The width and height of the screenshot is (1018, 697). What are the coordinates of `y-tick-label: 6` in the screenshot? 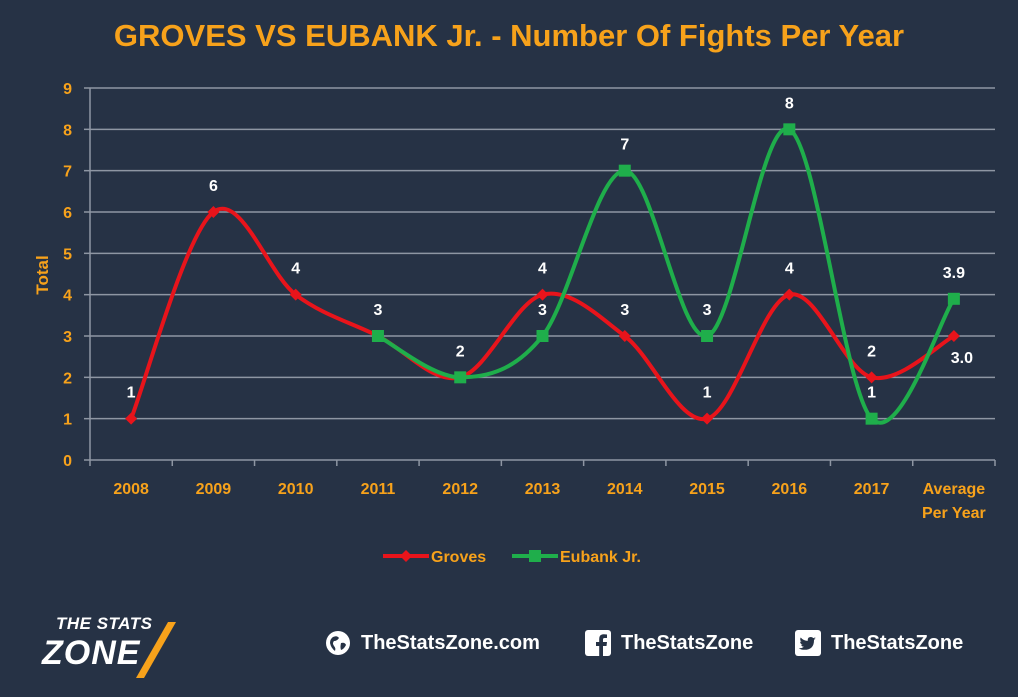 It's located at (67, 213).